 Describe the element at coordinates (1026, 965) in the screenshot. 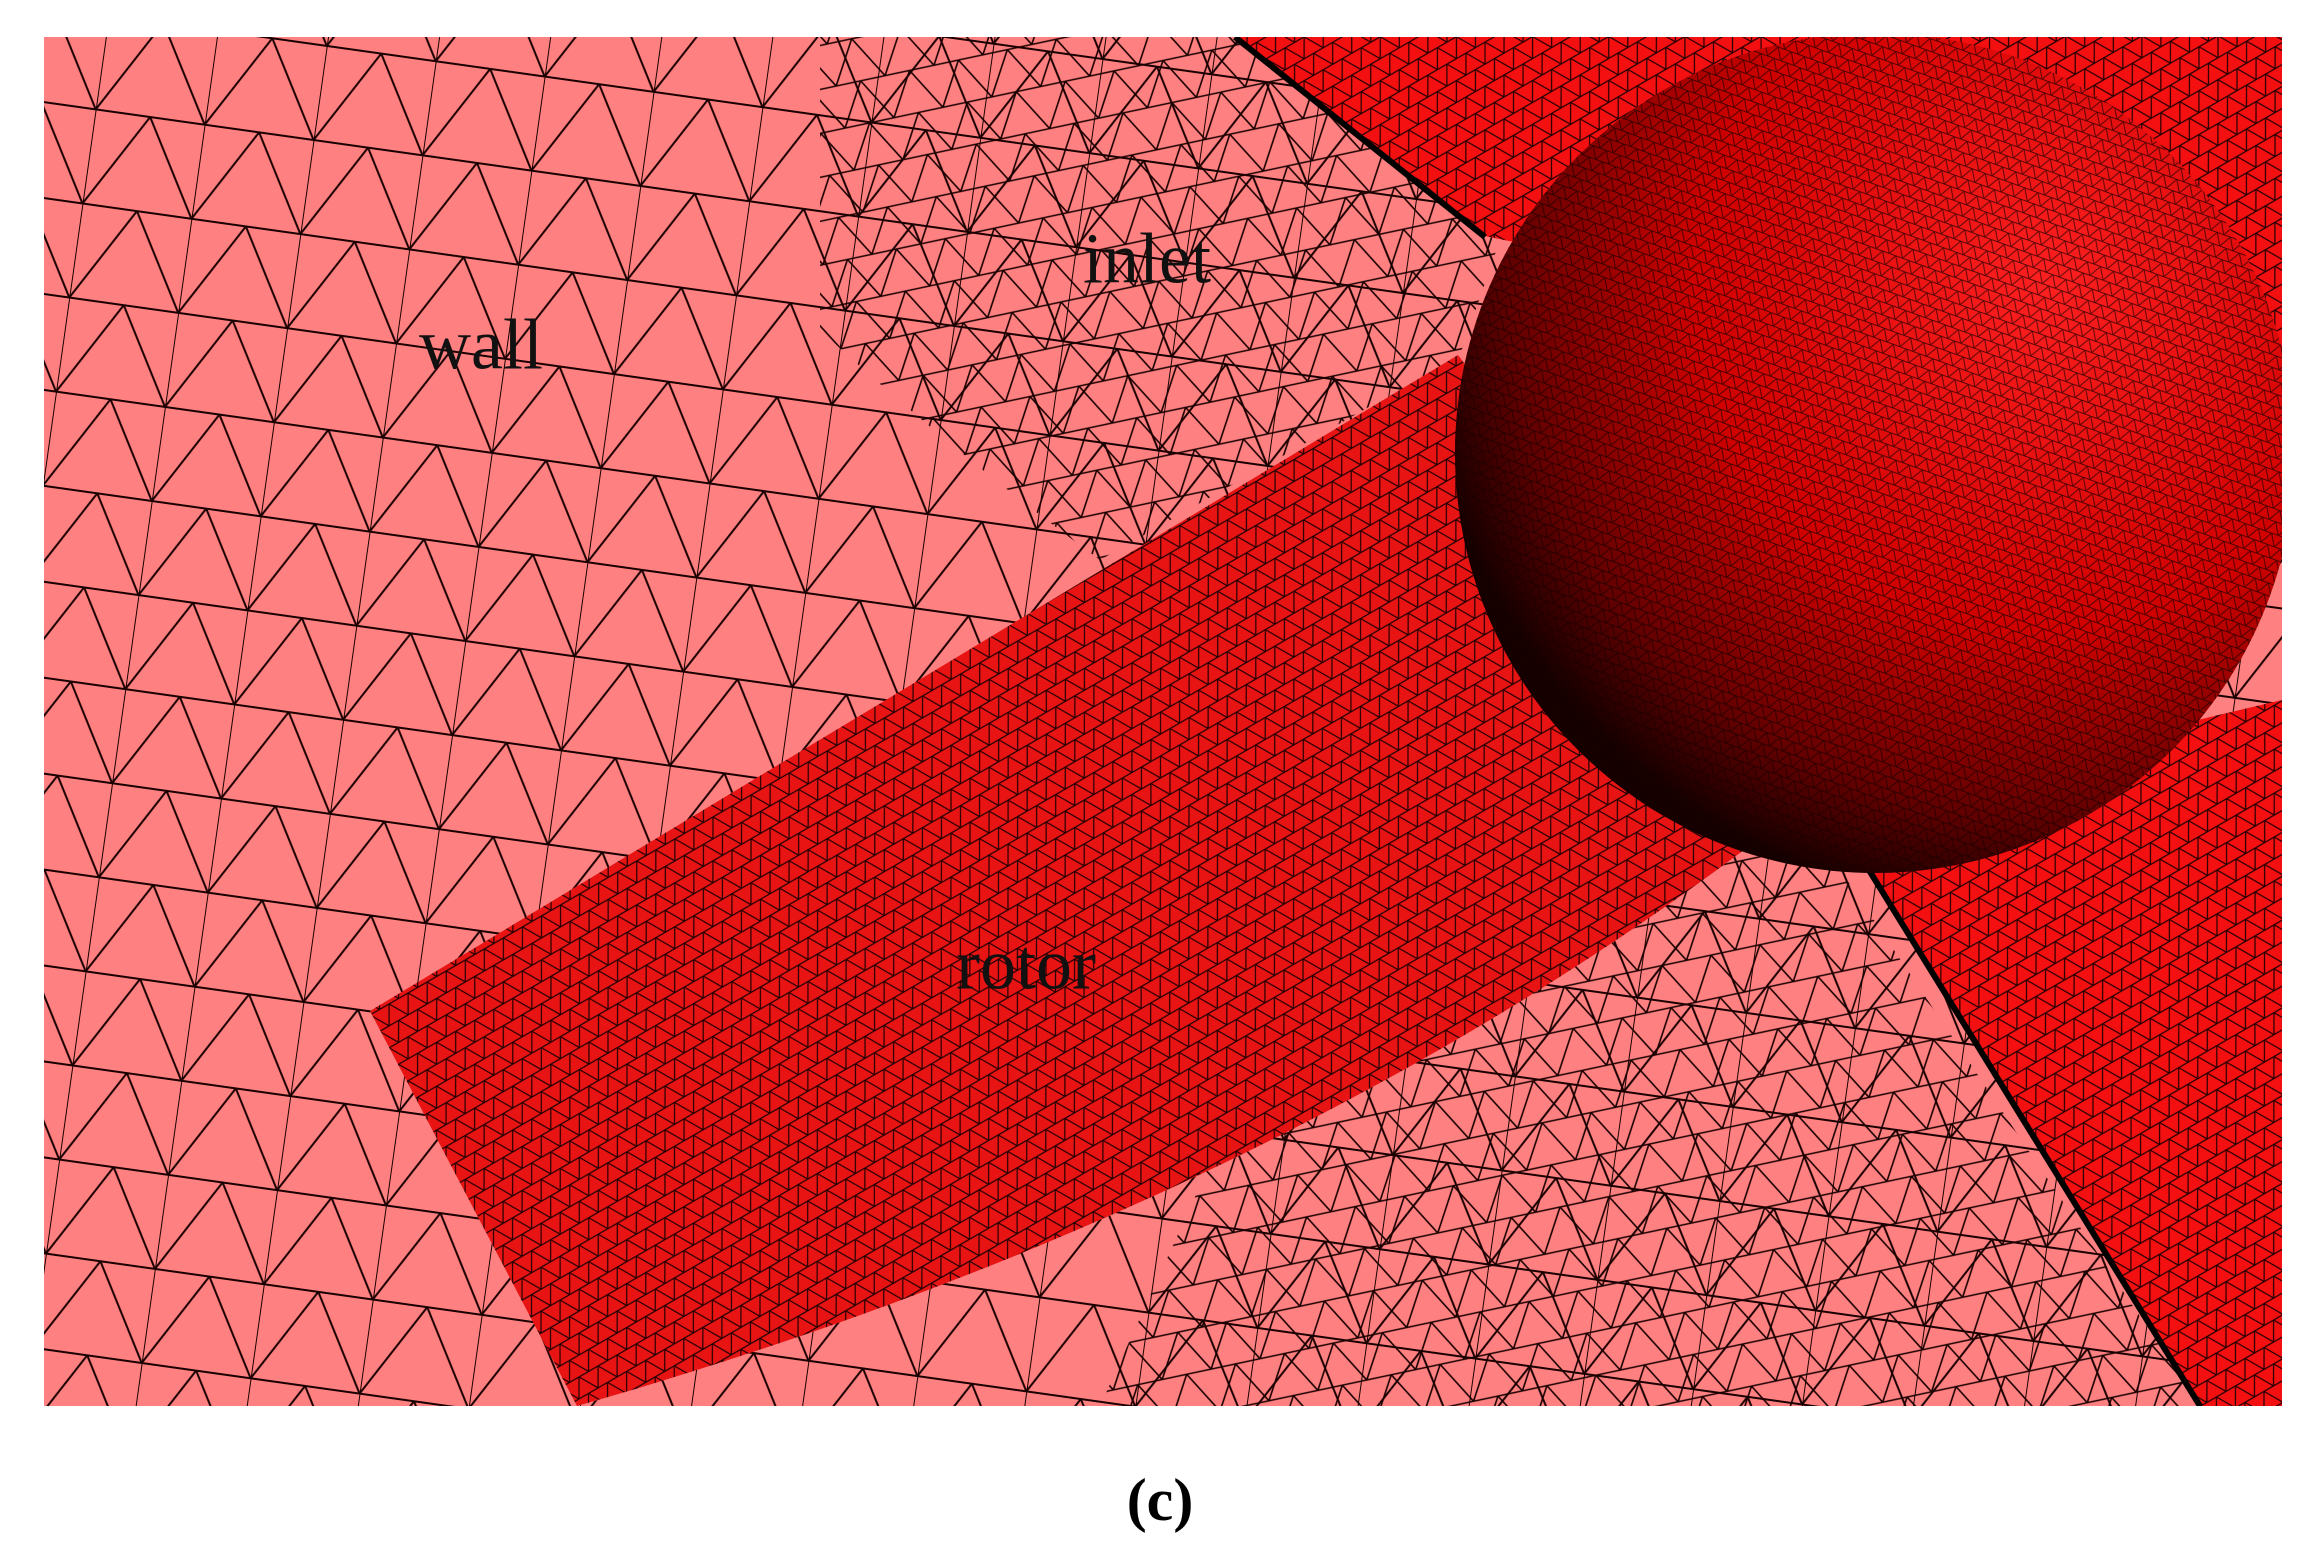

I see `rotor-label: rotor` at that location.